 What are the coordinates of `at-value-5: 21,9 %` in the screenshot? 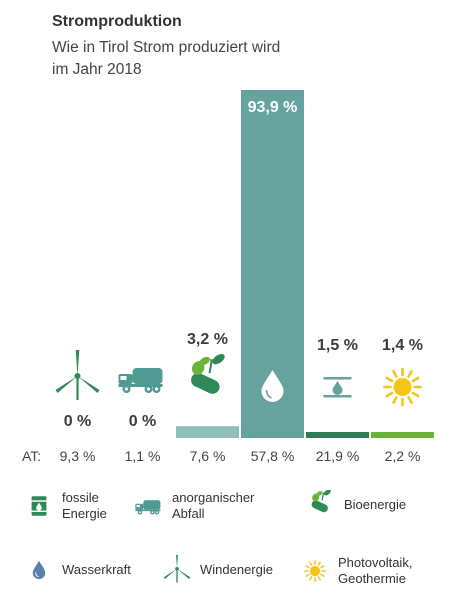 It's located at (338, 456).